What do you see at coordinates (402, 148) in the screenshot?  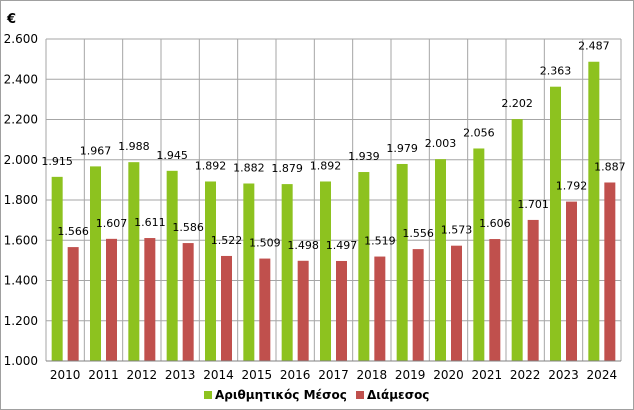 I see `data-label-mean: 1.979` at bounding box center [402, 148].